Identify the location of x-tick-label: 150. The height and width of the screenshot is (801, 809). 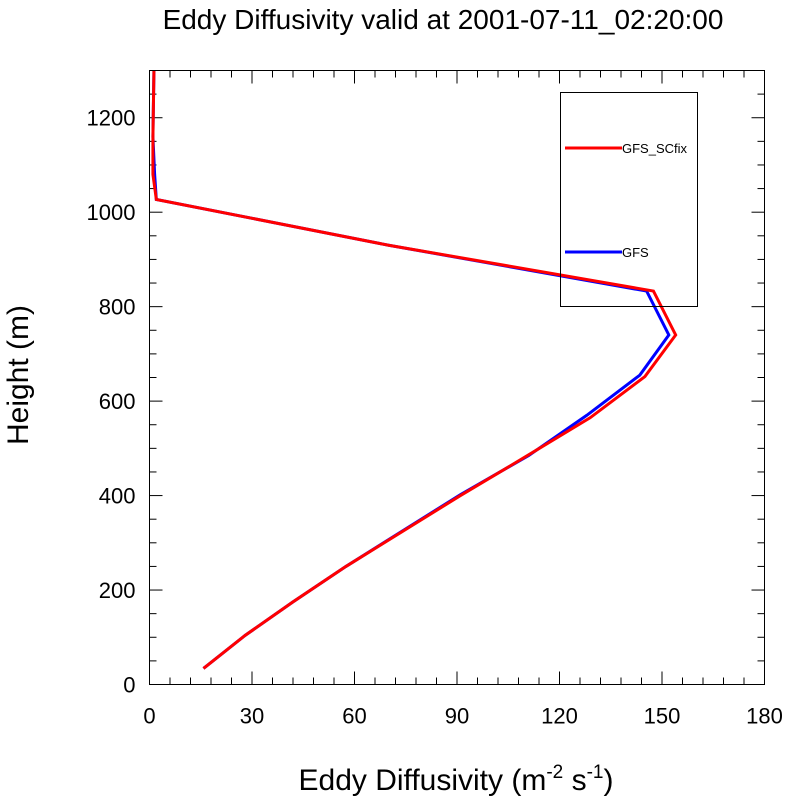
(662, 716).